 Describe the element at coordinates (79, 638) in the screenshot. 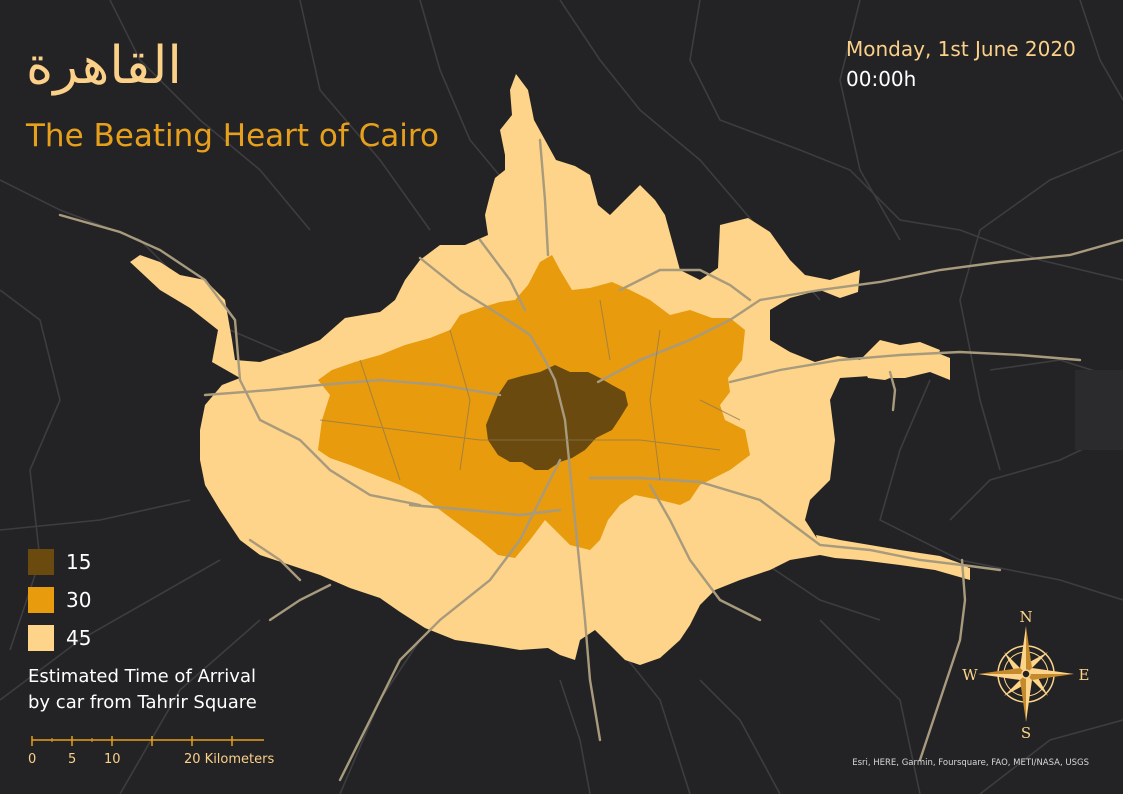

I see `legend-label: 45` at that location.